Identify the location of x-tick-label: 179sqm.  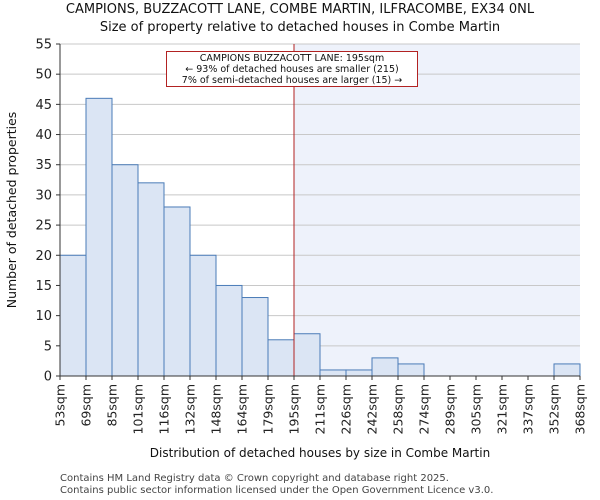
(268, 409).